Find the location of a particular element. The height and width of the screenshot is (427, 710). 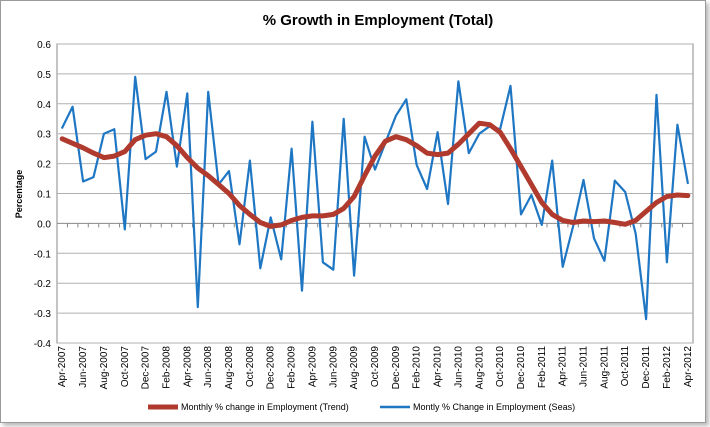

y-tick-label: 0.6 is located at coordinates (44, 45).